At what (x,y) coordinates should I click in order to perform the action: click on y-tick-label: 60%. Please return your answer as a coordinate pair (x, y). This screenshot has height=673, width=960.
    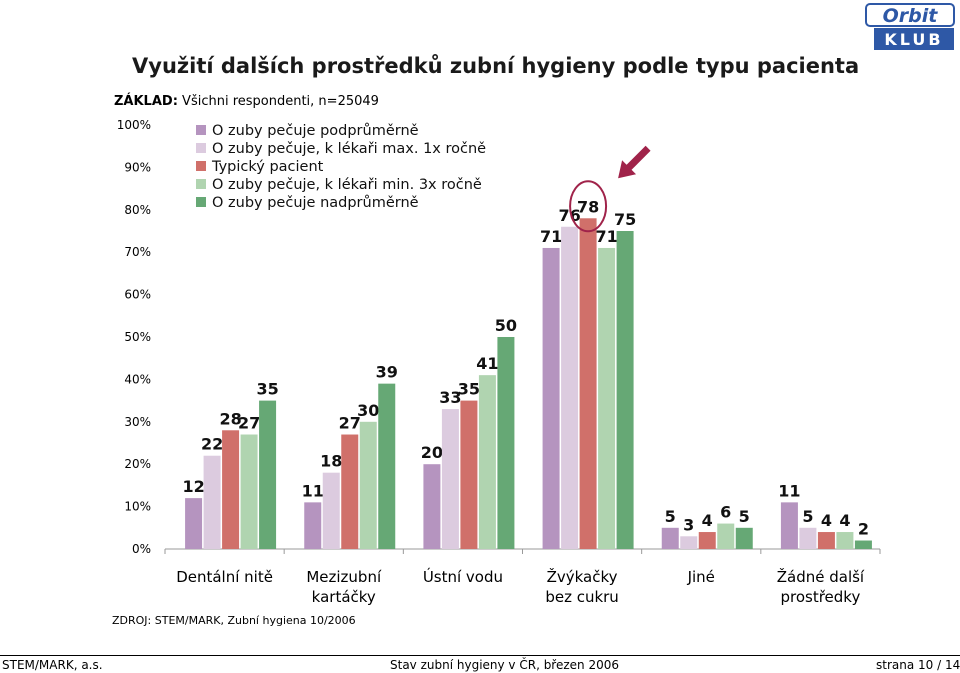
    Looking at the image, I should click on (137, 295).